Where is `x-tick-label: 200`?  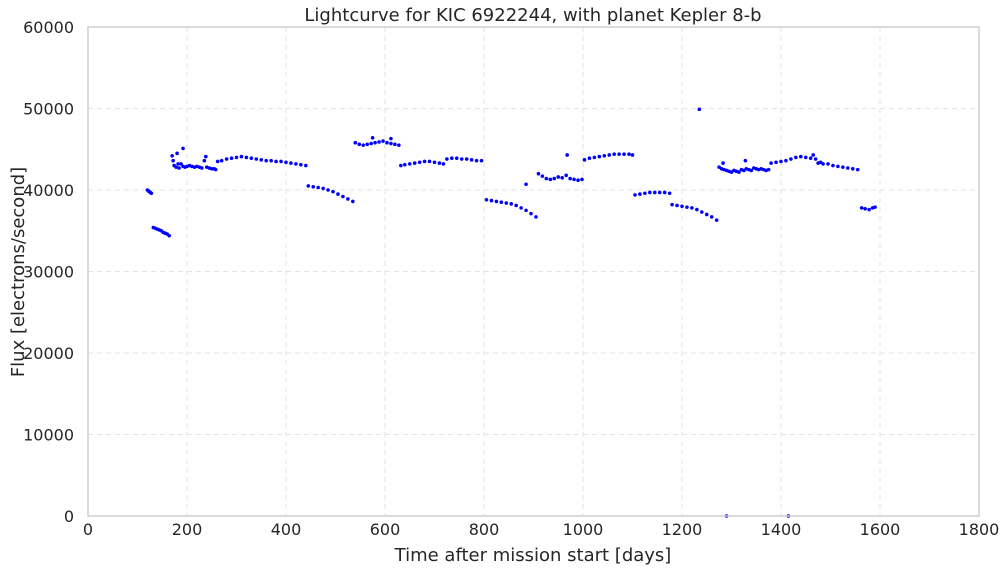 x-tick-label: 200 is located at coordinates (187, 529).